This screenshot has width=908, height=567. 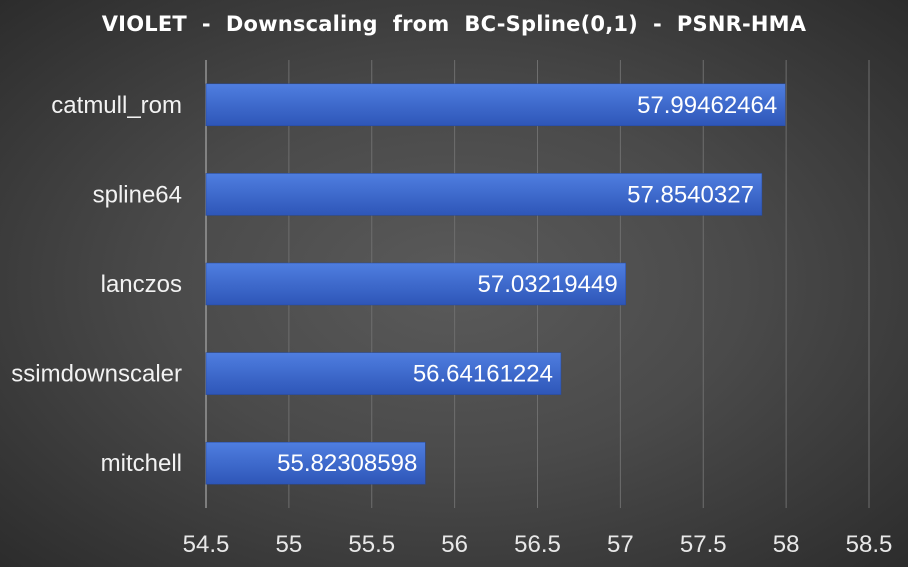 What do you see at coordinates (786, 544) in the screenshot?
I see `x-tick-label: 58` at bounding box center [786, 544].